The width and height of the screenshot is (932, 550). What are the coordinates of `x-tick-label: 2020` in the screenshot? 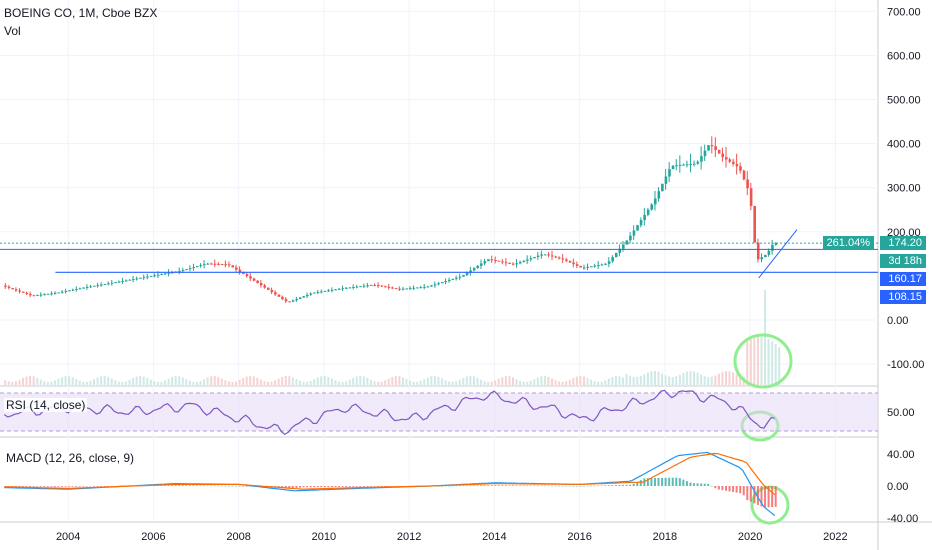 It's located at (750, 537).